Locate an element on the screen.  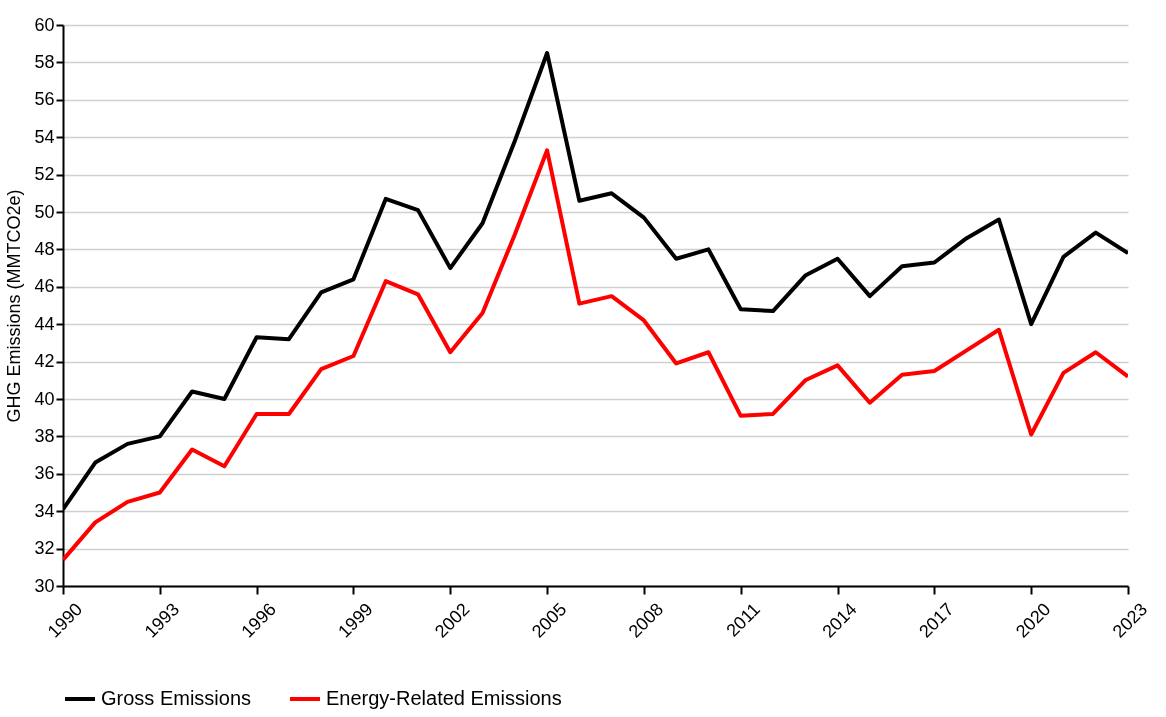
y-tick-label: 36 is located at coordinates (44, 473).